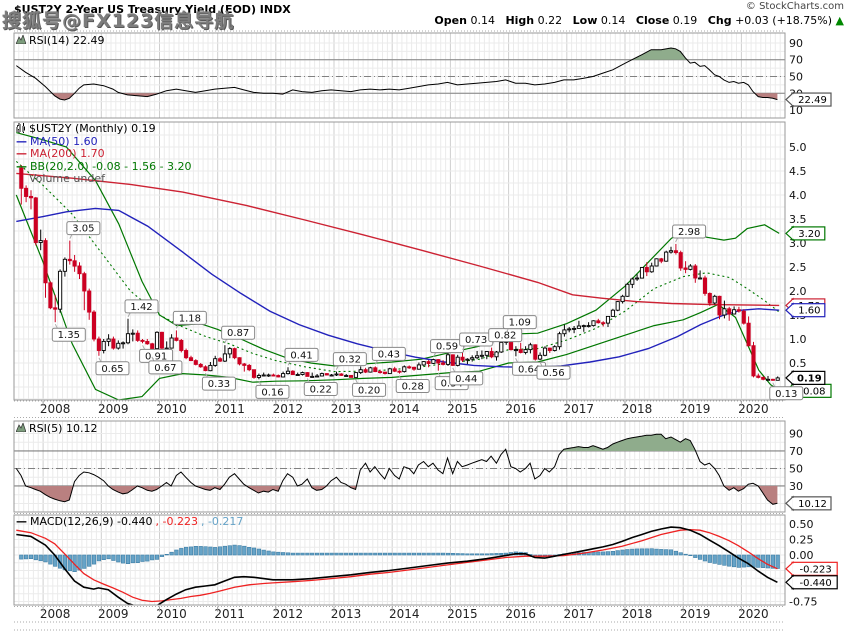  Describe the element at coordinates (801, 524) in the screenshot. I see `svg-text: 0.50` at that location.